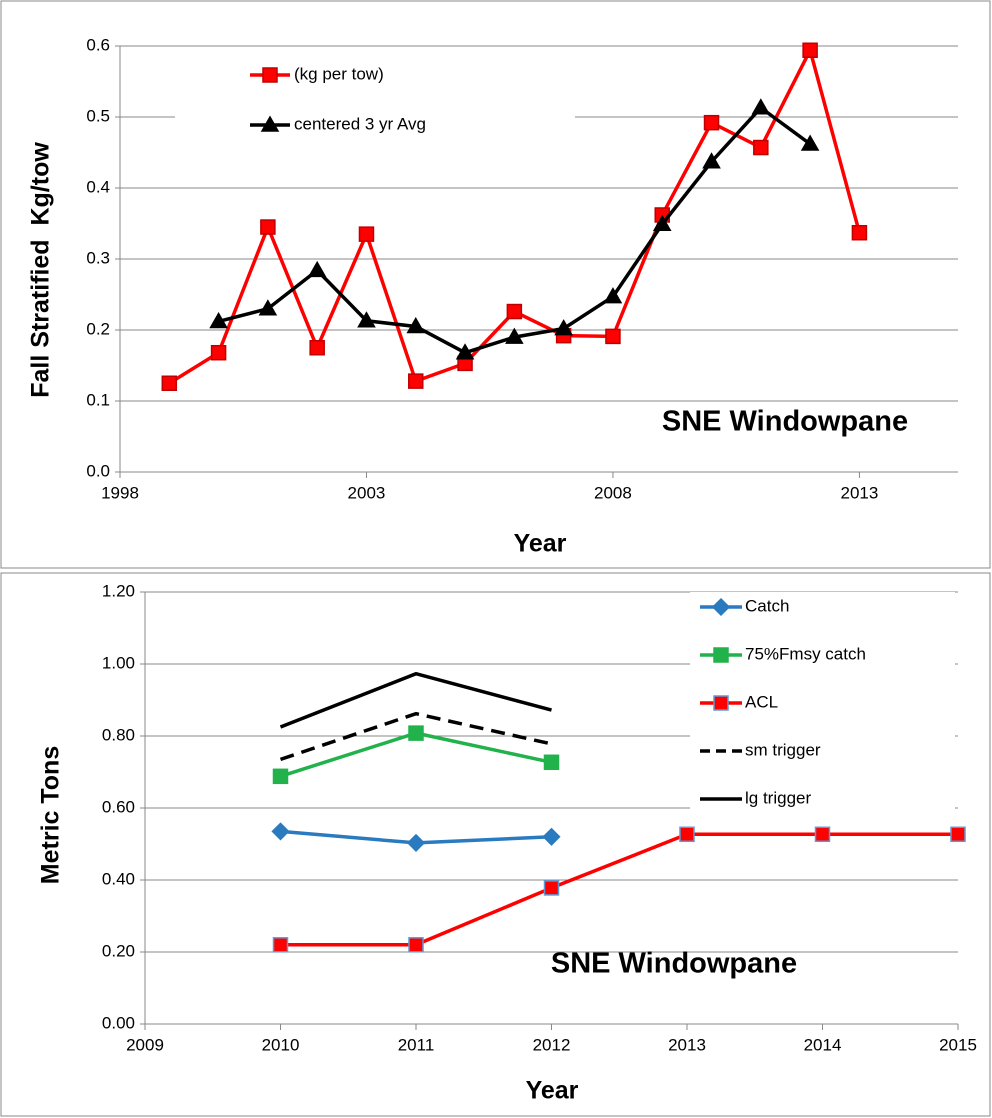 Image resolution: width=992 pixels, height=1118 pixels. Describe the element at coordinates (98, 470) in the screenshot. I see `y-tick-label: 0.0` at that location.